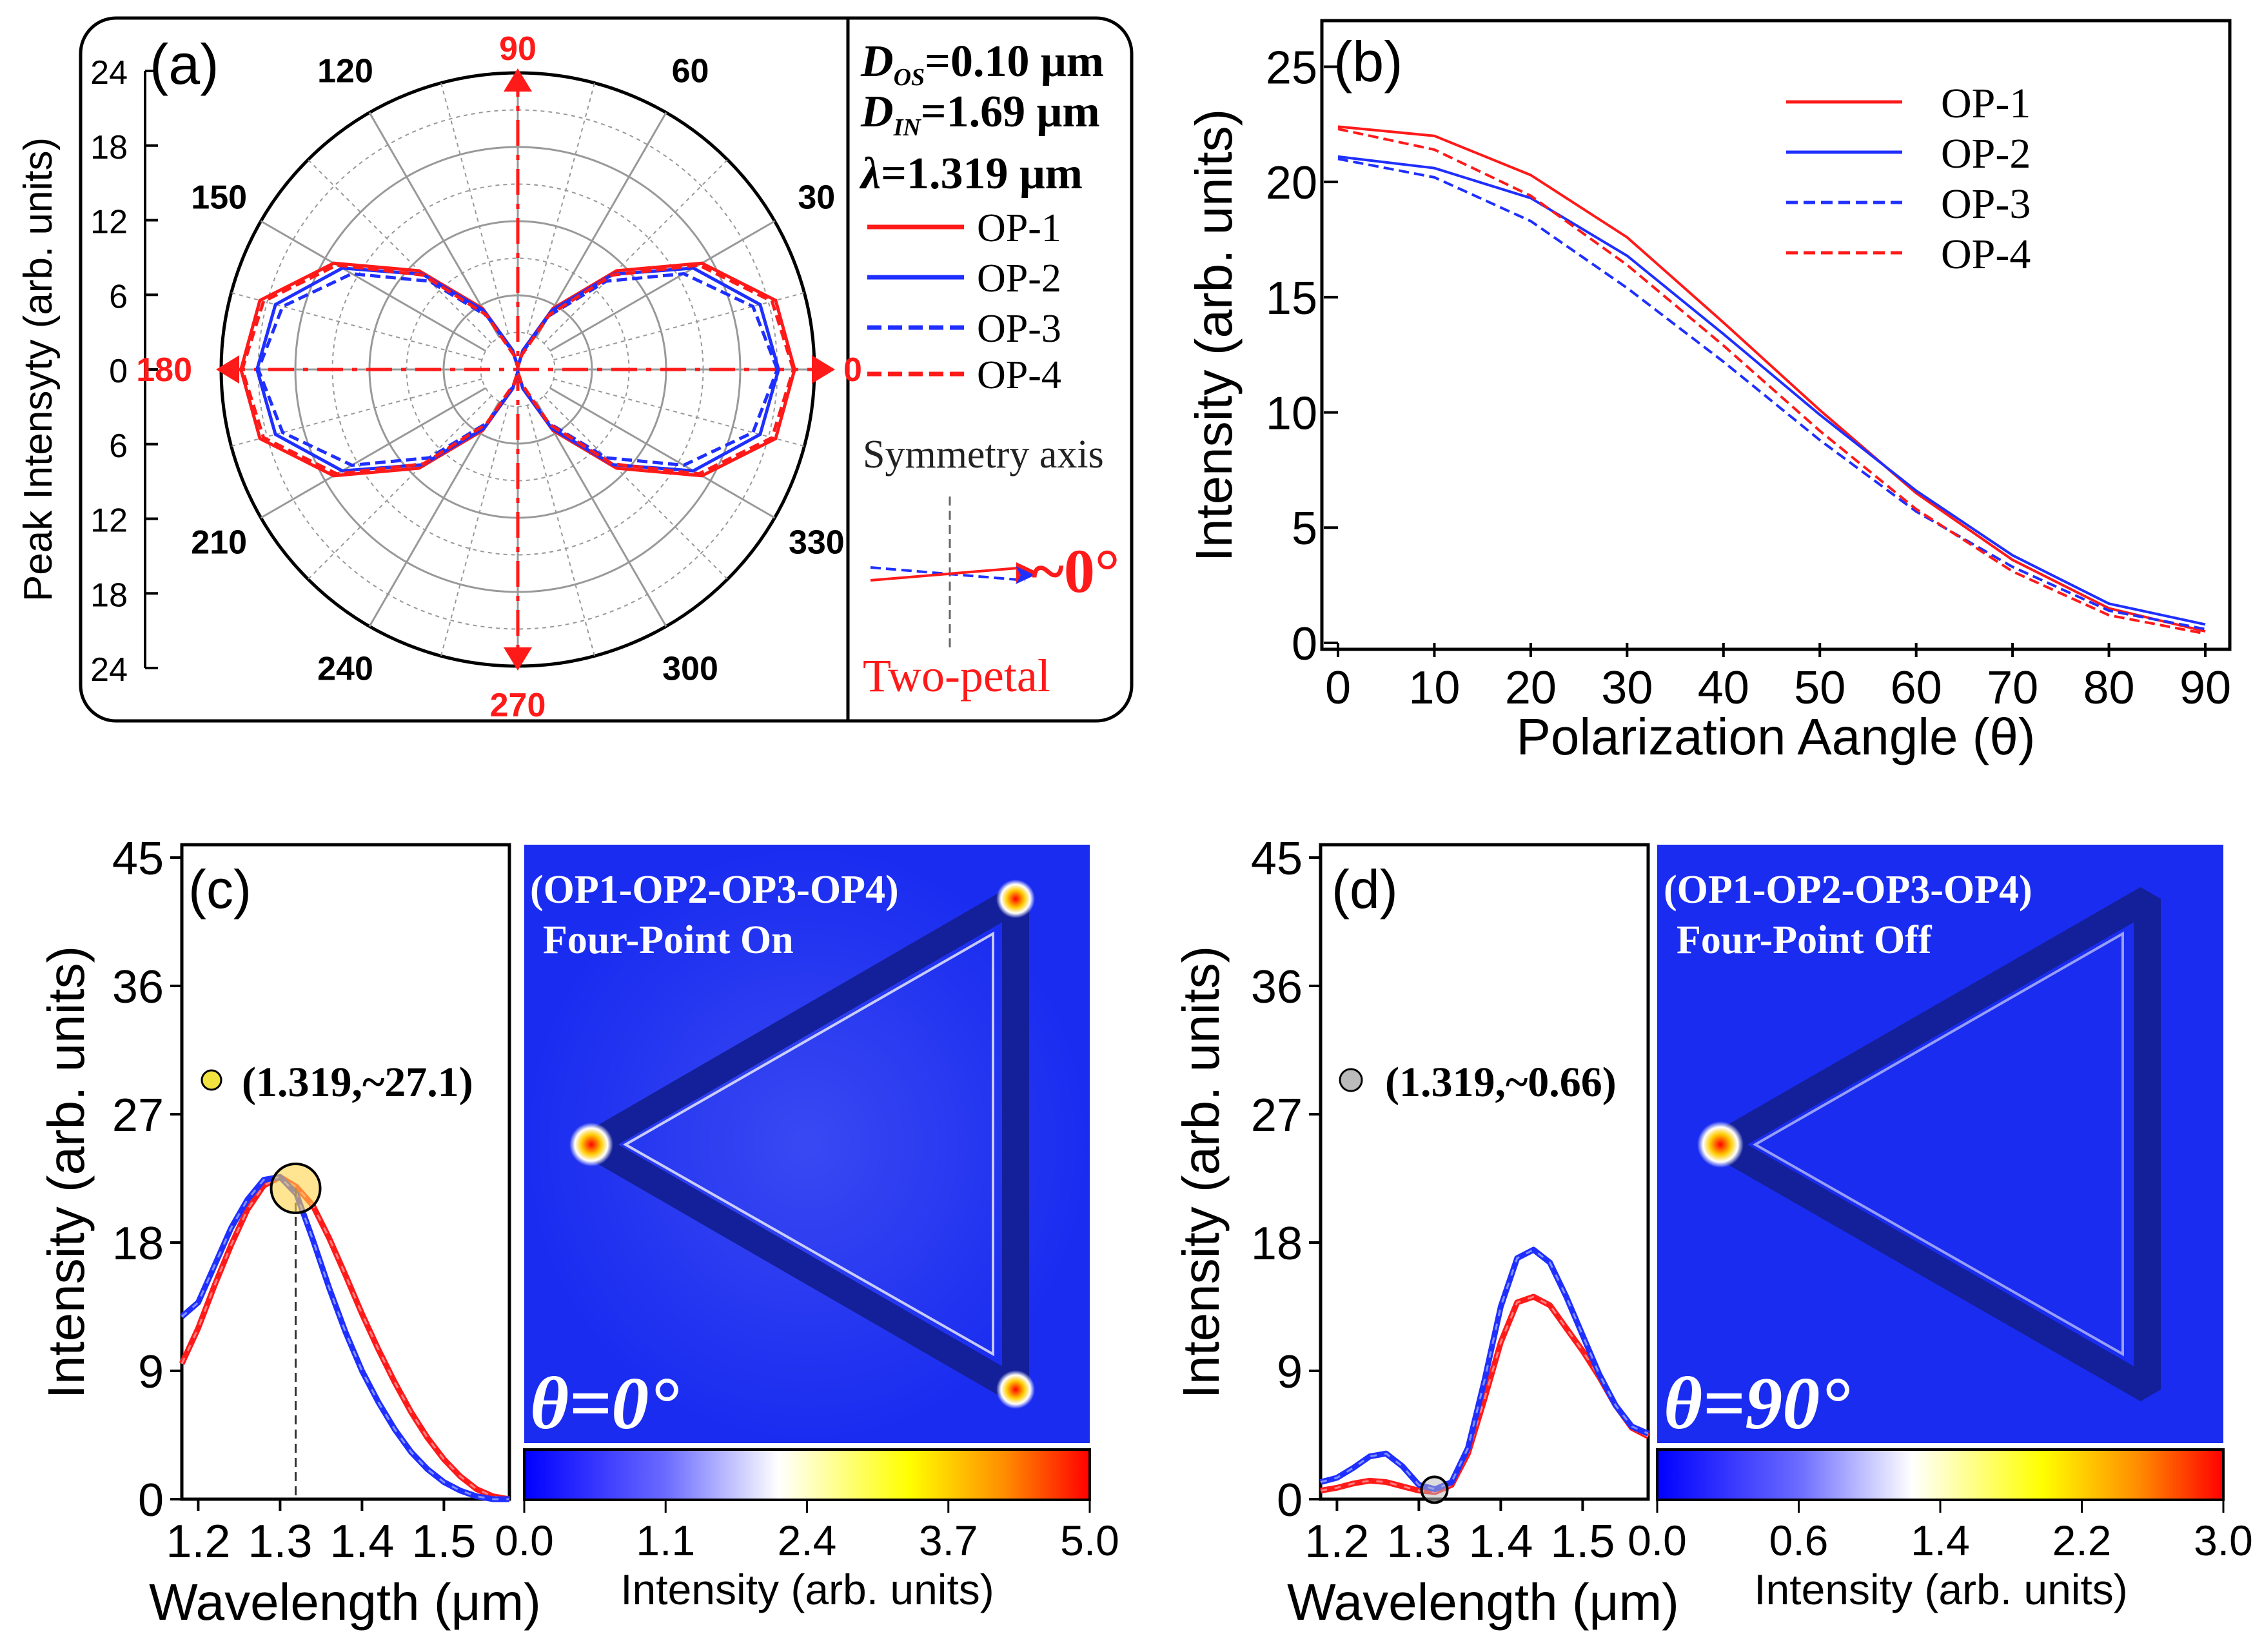 The height and width of the screenshot is (1652, 2253). I want to click on panel-d-colorbar-label: Intensity (arb. units), so click(1941, 1590).